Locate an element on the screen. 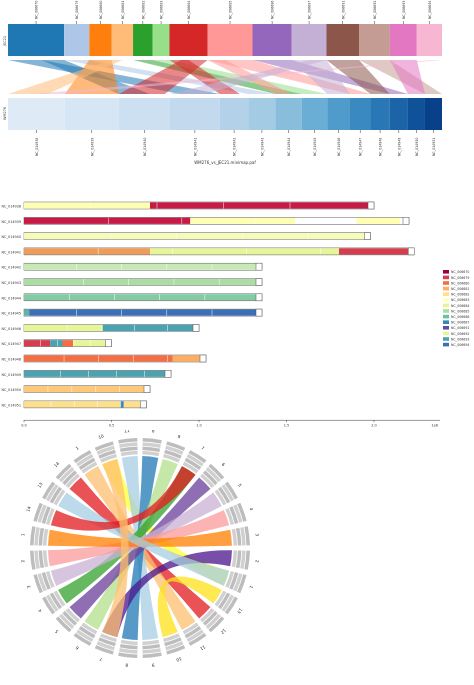 The height and width of the screenshot is (685, 474). row-label: NC_014945 is located at coordinates (11, 314).